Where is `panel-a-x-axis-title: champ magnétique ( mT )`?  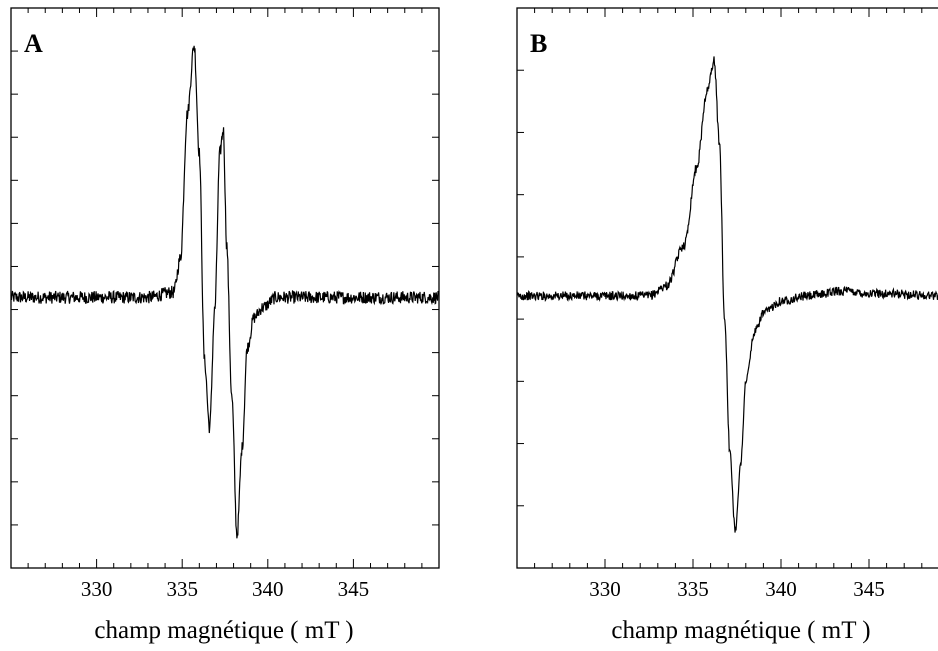 panel-a-x-axis-title: champ magnétique ( mT ) is located at coordinates (223, 630).